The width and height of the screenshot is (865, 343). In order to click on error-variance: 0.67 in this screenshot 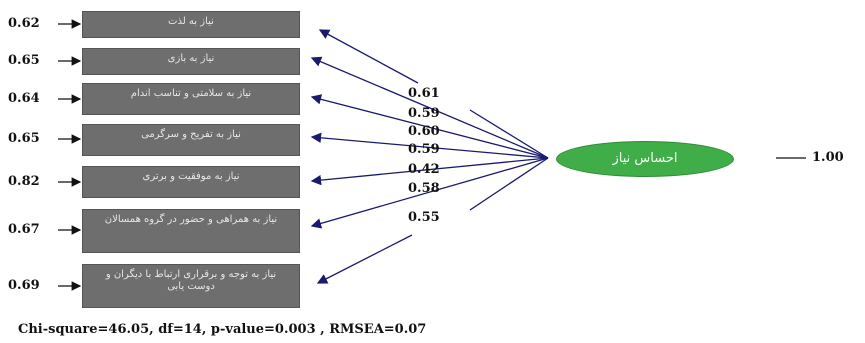, I will do `click(24, 229)`.